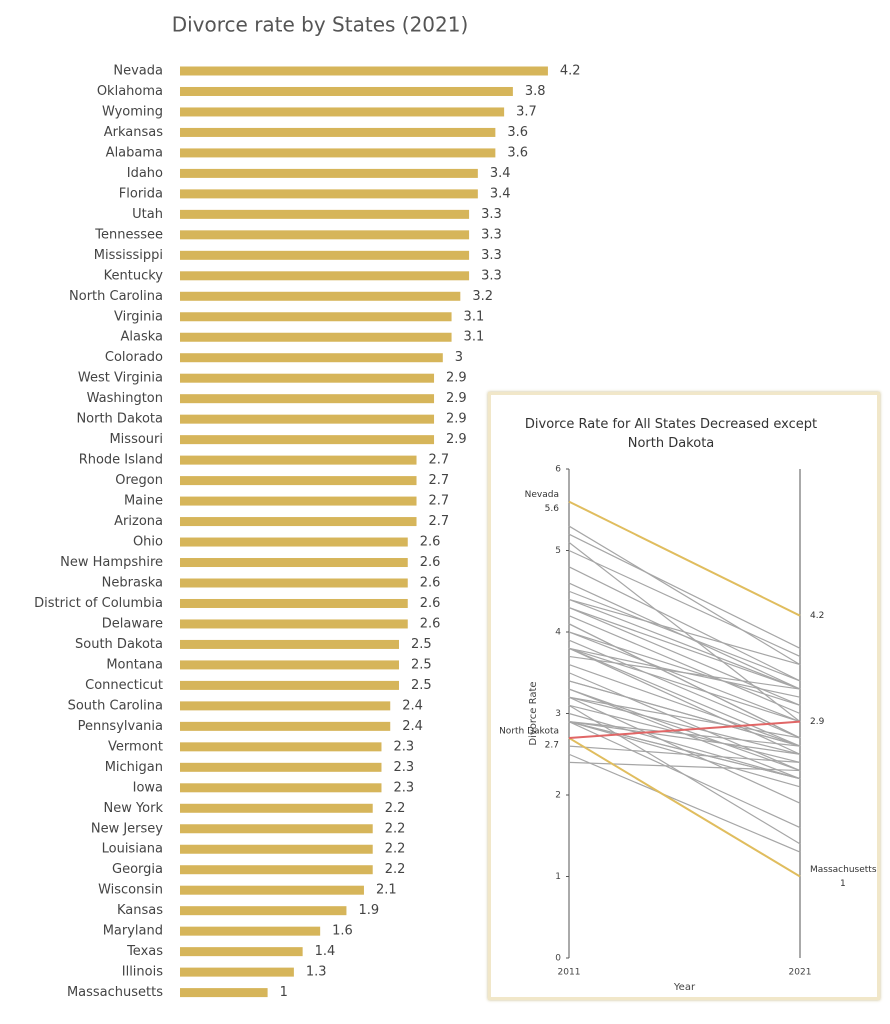 The height and width of the screenshot is (1024, 890). What do you see at coordinates (138, 71) in the screenshot?
I see `category-label: Nevada` at bounding box center [138, 71].